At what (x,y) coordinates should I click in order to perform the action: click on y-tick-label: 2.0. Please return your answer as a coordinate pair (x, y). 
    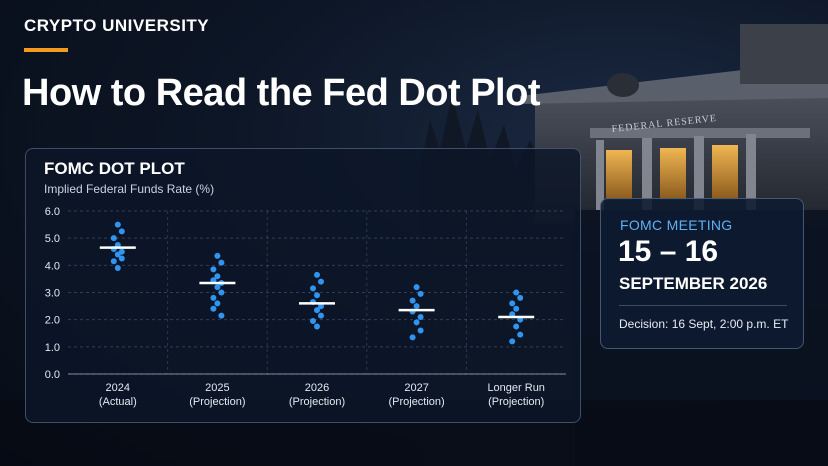
    Looking at the image, I should click on (52, 321).